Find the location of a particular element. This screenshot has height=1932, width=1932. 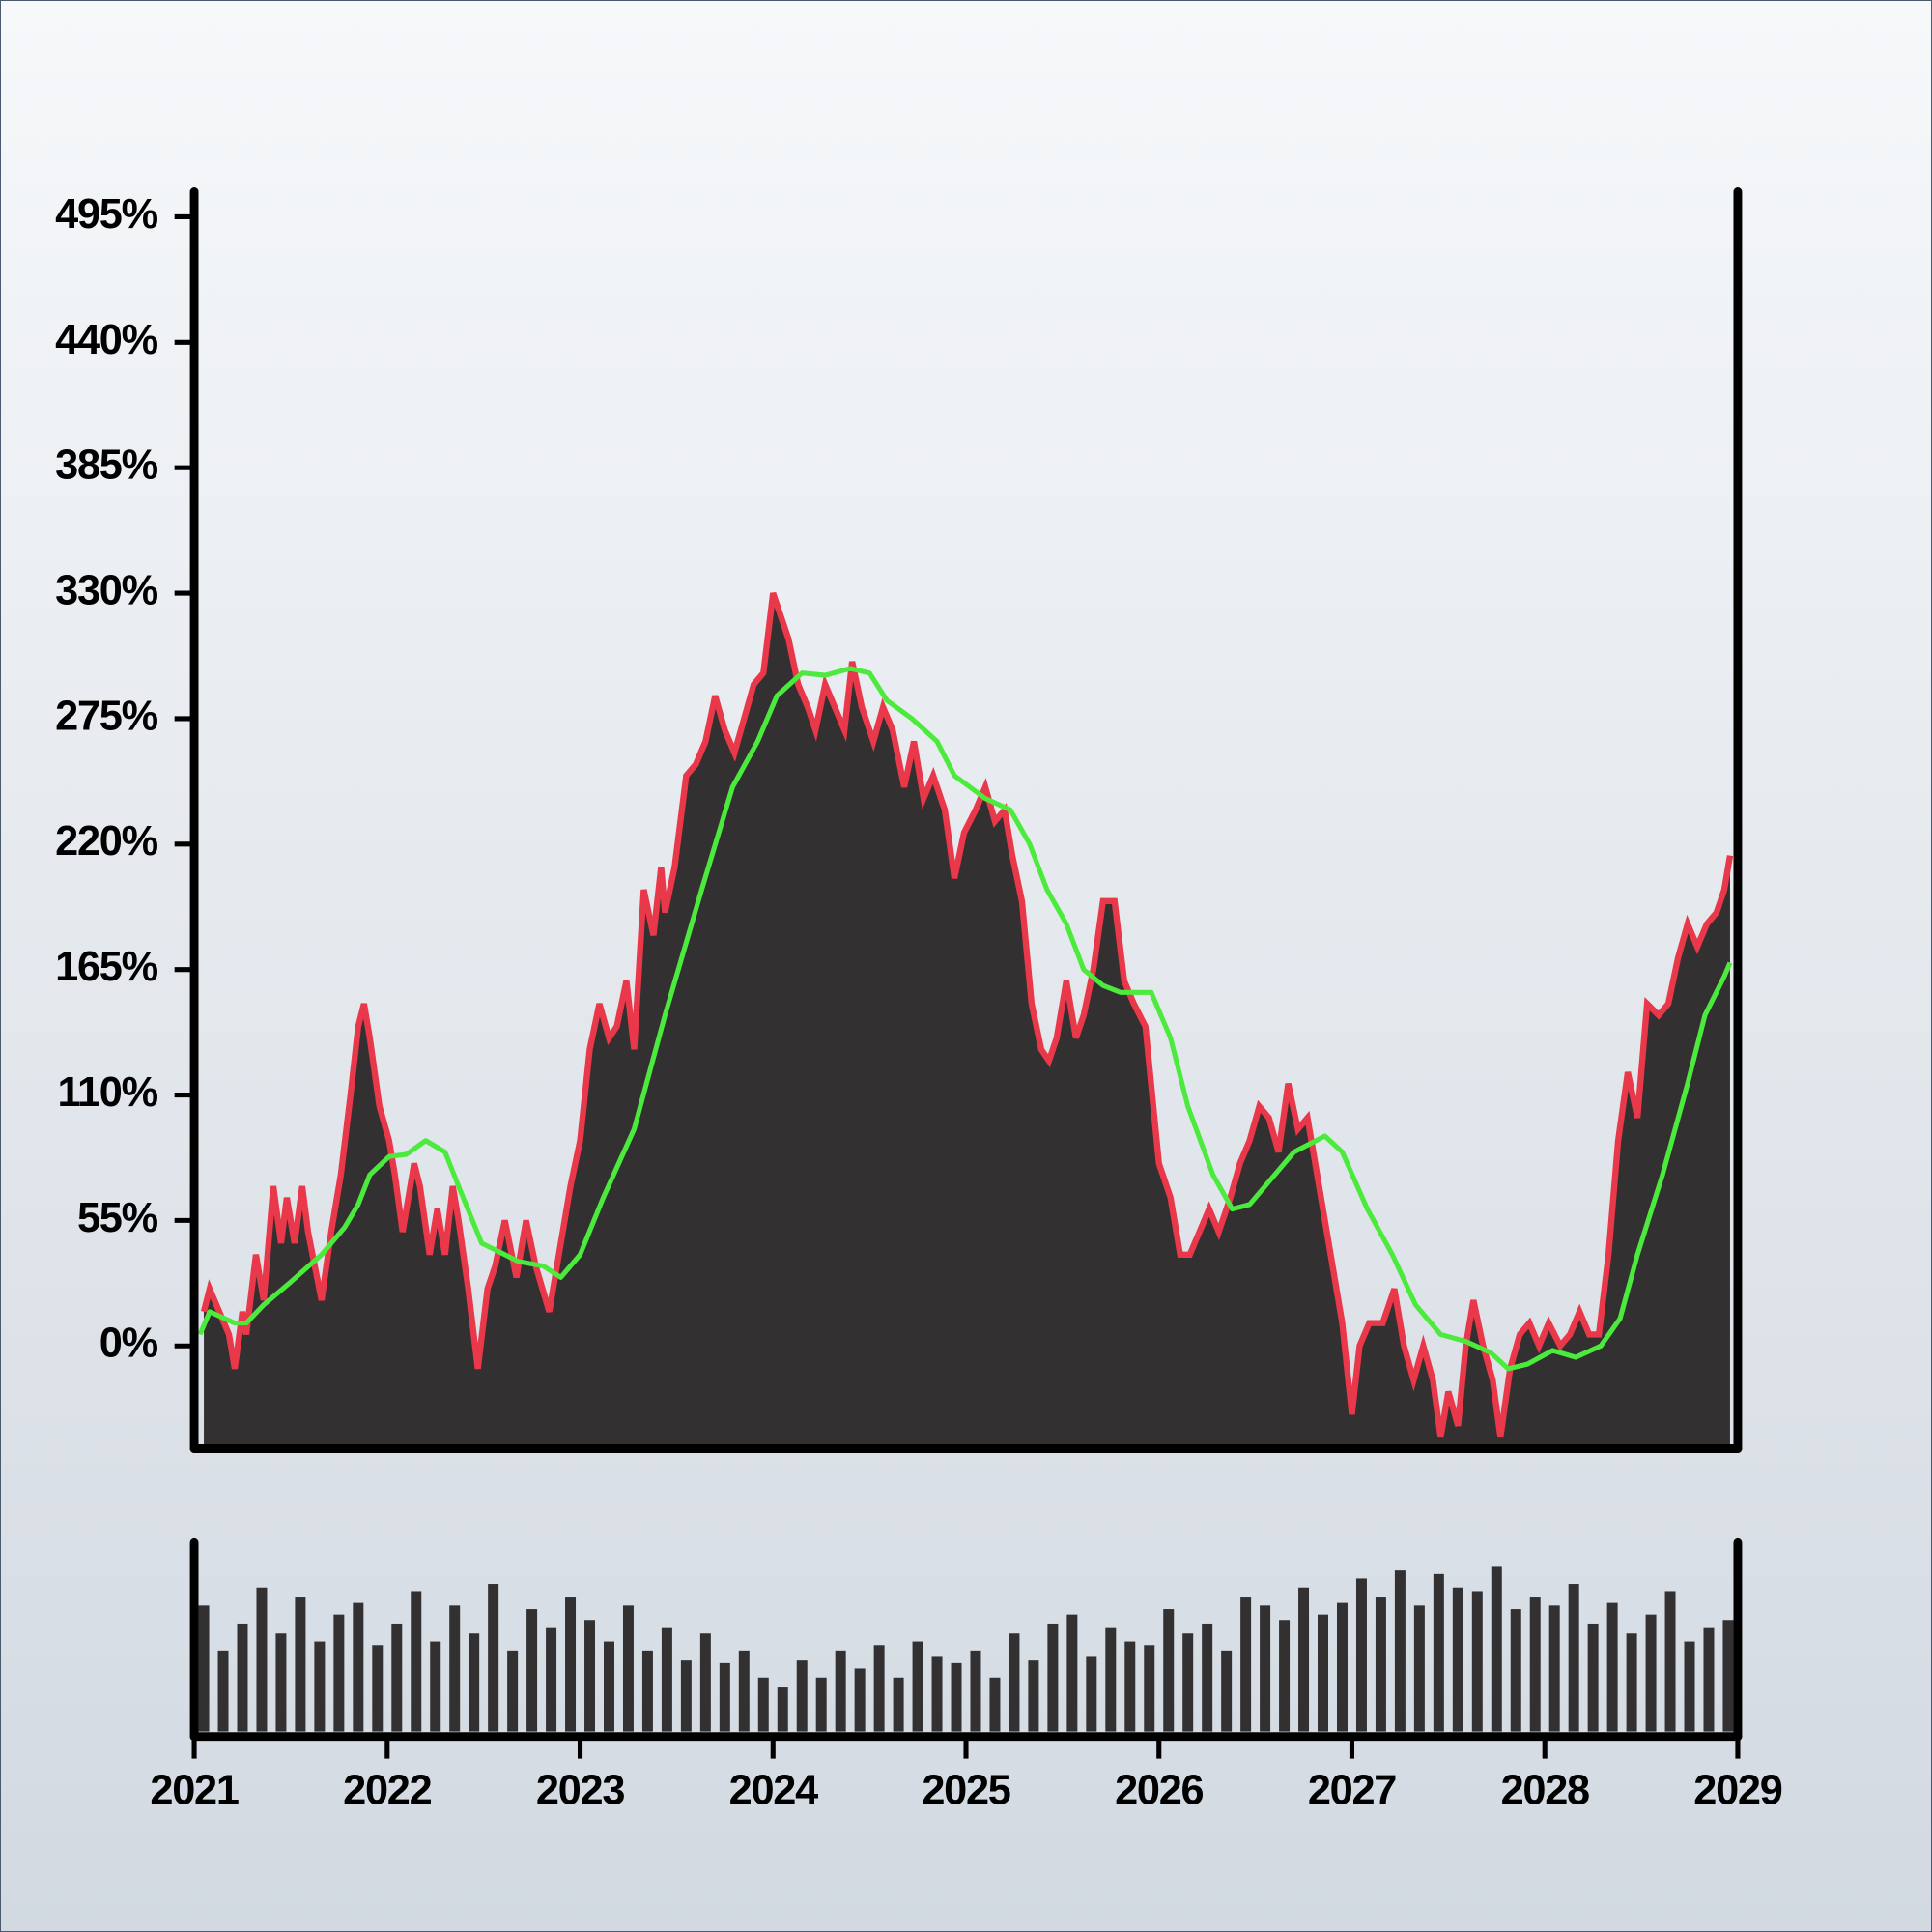

y-tick-label: 440% is located at coordinates (106, 340).